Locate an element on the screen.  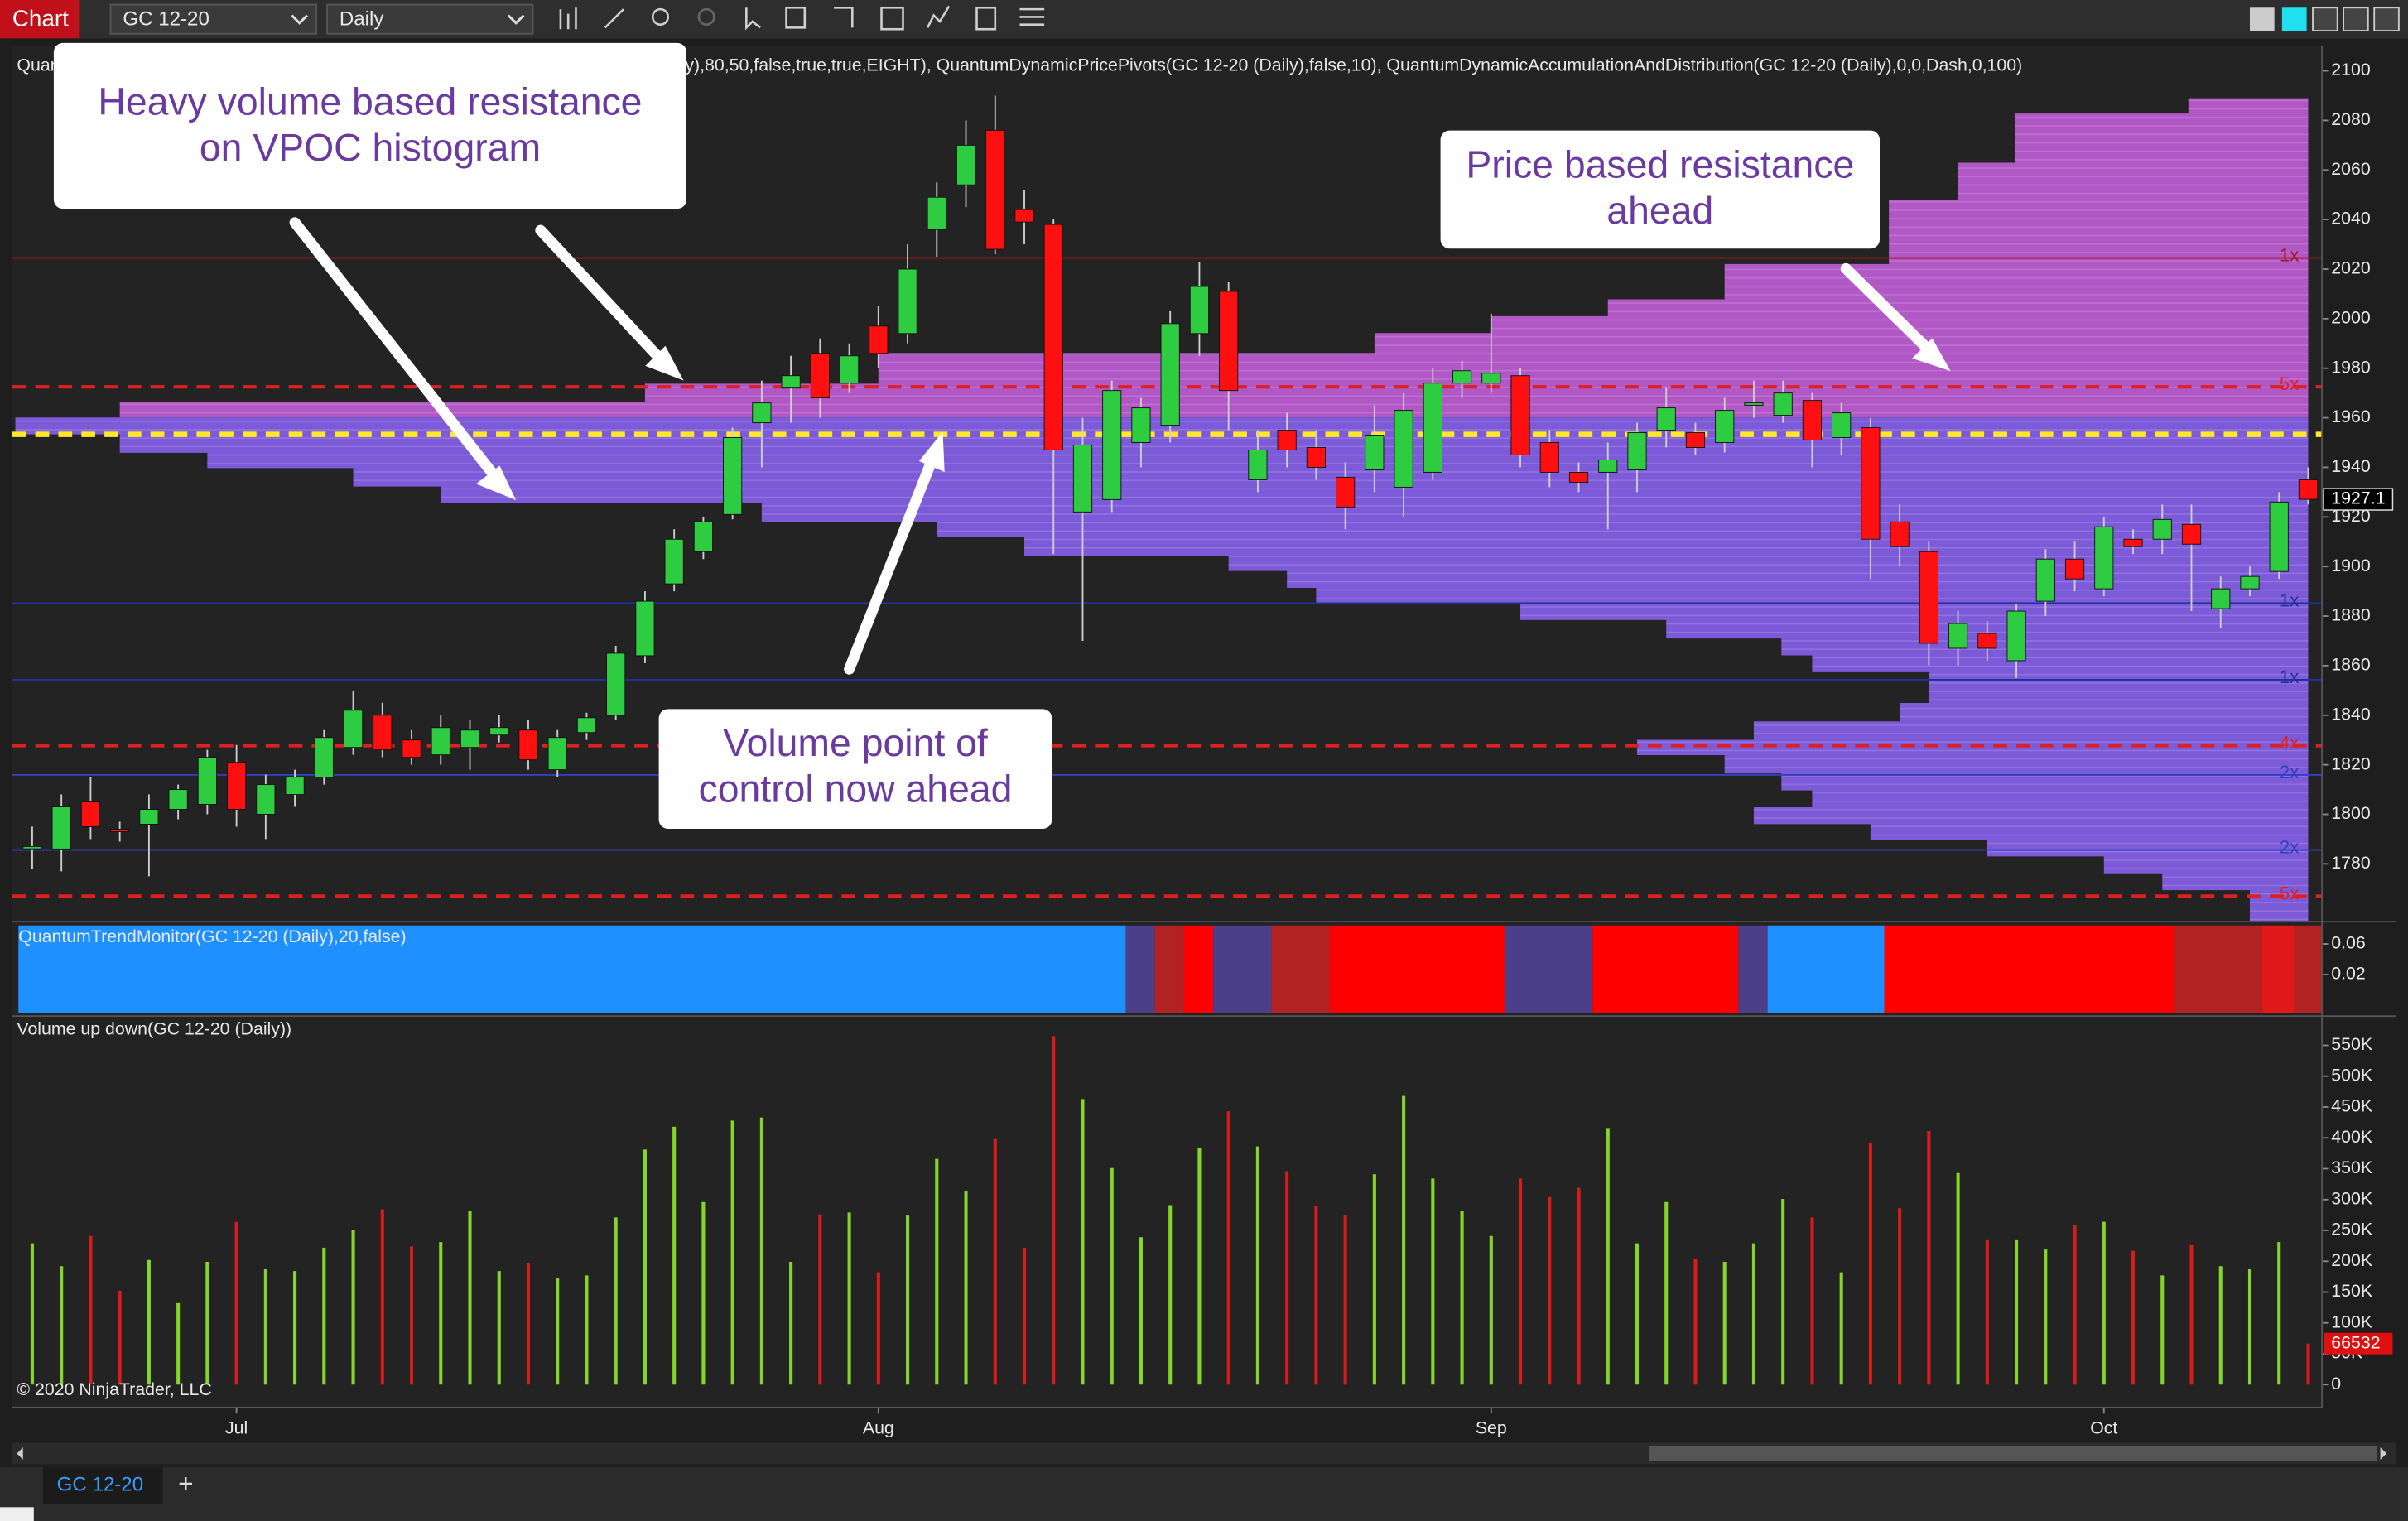
y-tick-label: 2000 is located at coordinates (2351, 317).